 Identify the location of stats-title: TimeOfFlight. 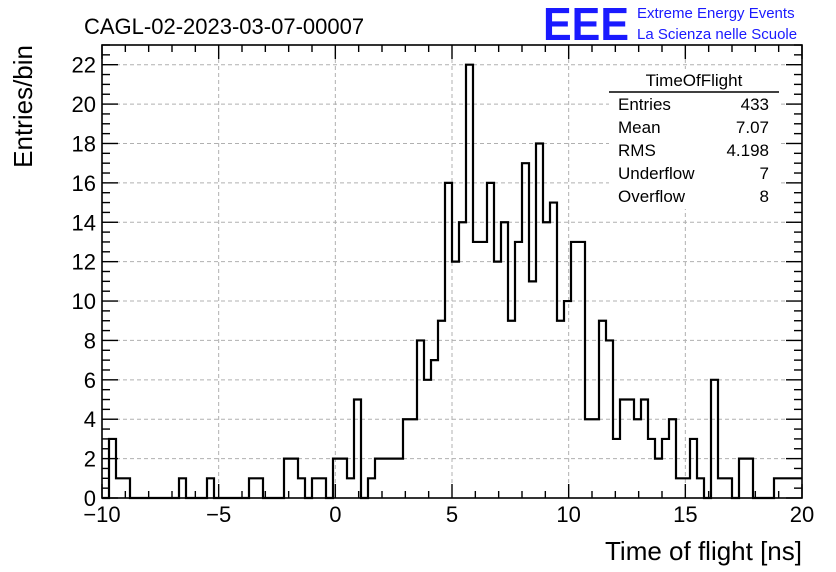
(694, 80).